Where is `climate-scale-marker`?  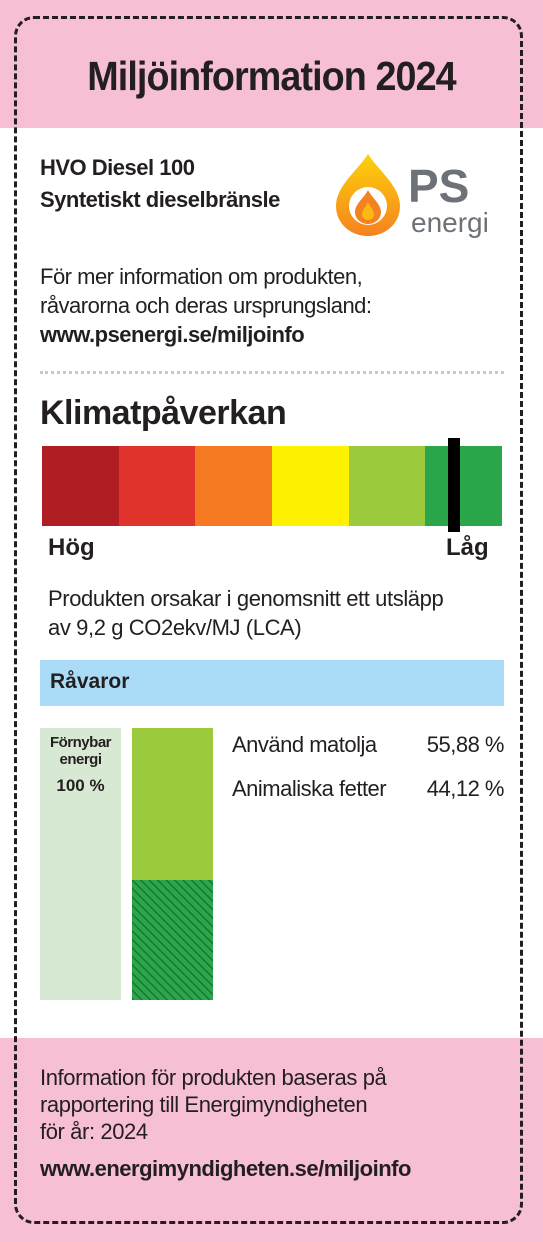
climate-scale-marker is located at coordinates (453, 485).